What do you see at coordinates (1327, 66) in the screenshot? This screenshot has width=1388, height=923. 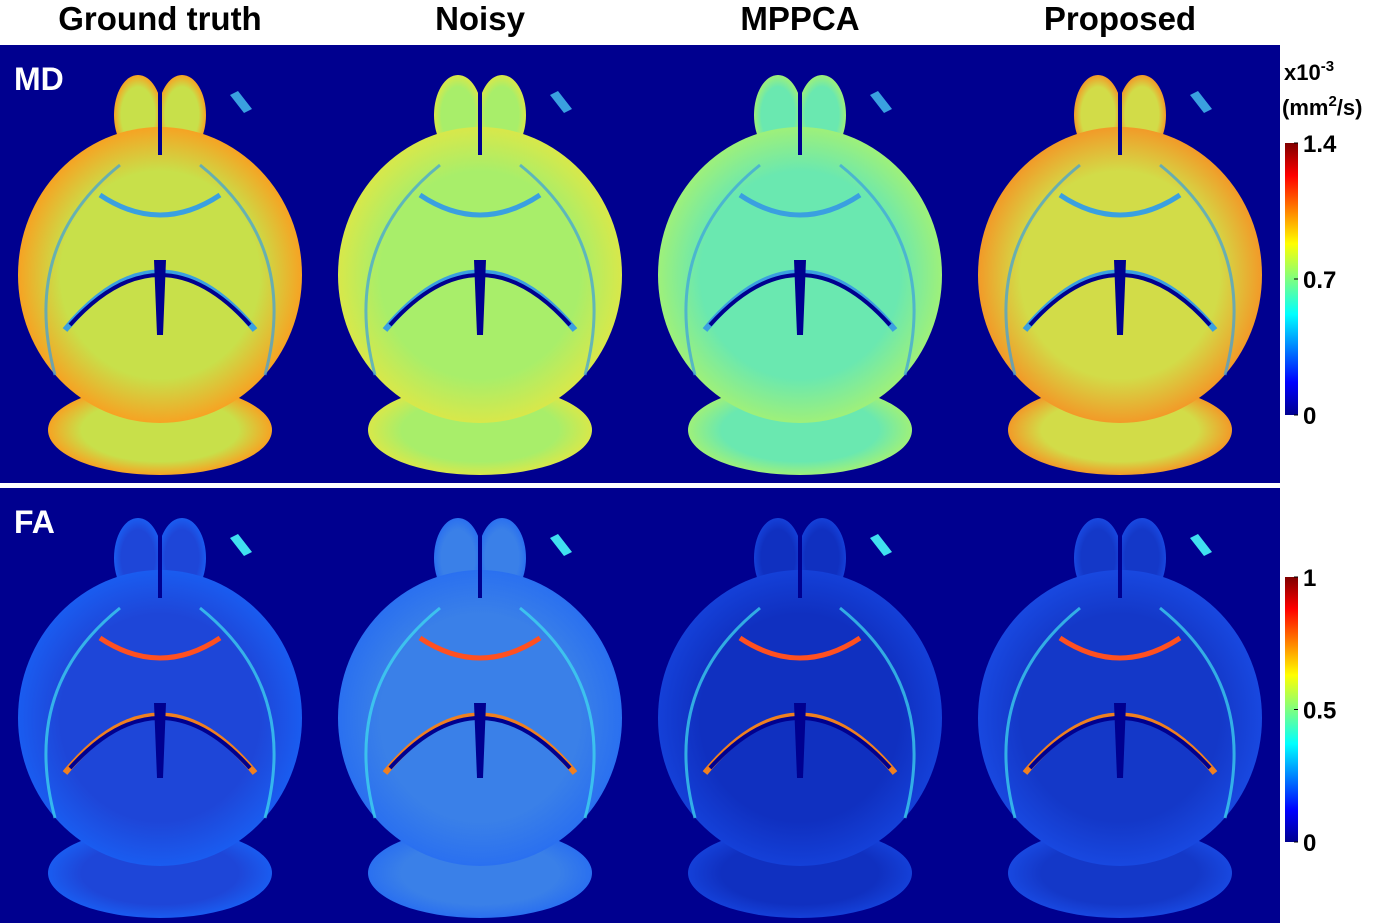 I see `unit-exponent: -3` at bounding box center [1327, 66].